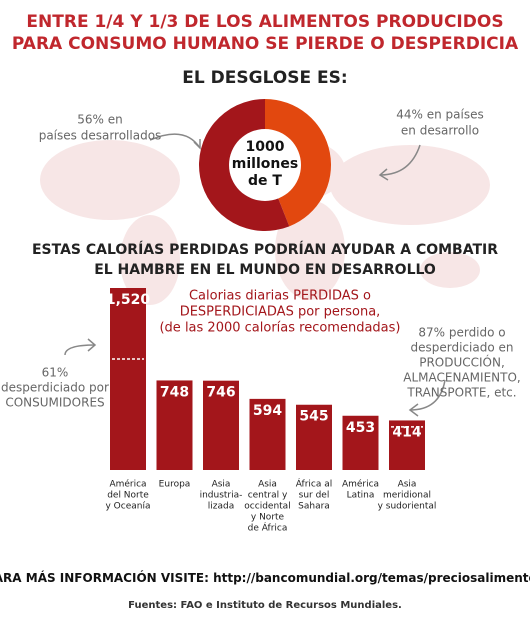  Describe the element at coordinates (221, 496) in the screenshot. I see `category-label: industria-` at that location.